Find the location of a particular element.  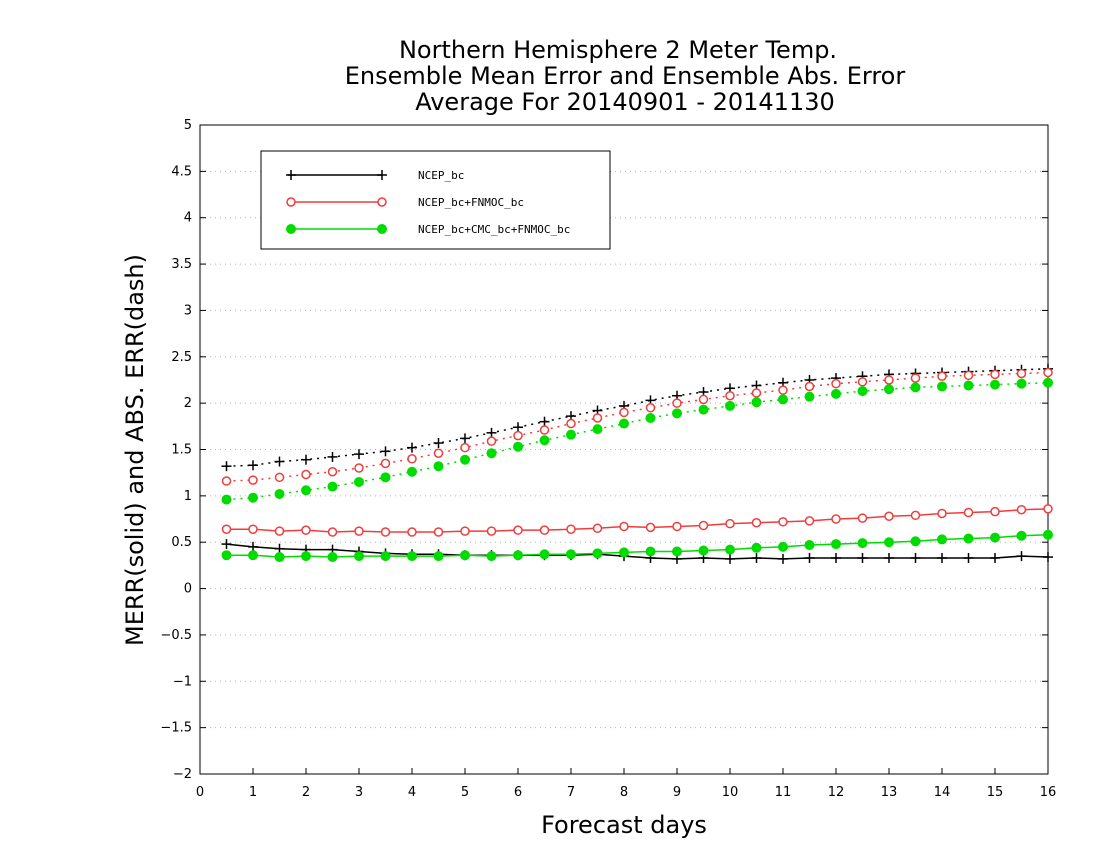

legend-label-ncep-bc-cmc-bc-fnmoc-bc: NCEP_bc+CMC_bc+FNMOC_bc is located at coordinates (494, 229).